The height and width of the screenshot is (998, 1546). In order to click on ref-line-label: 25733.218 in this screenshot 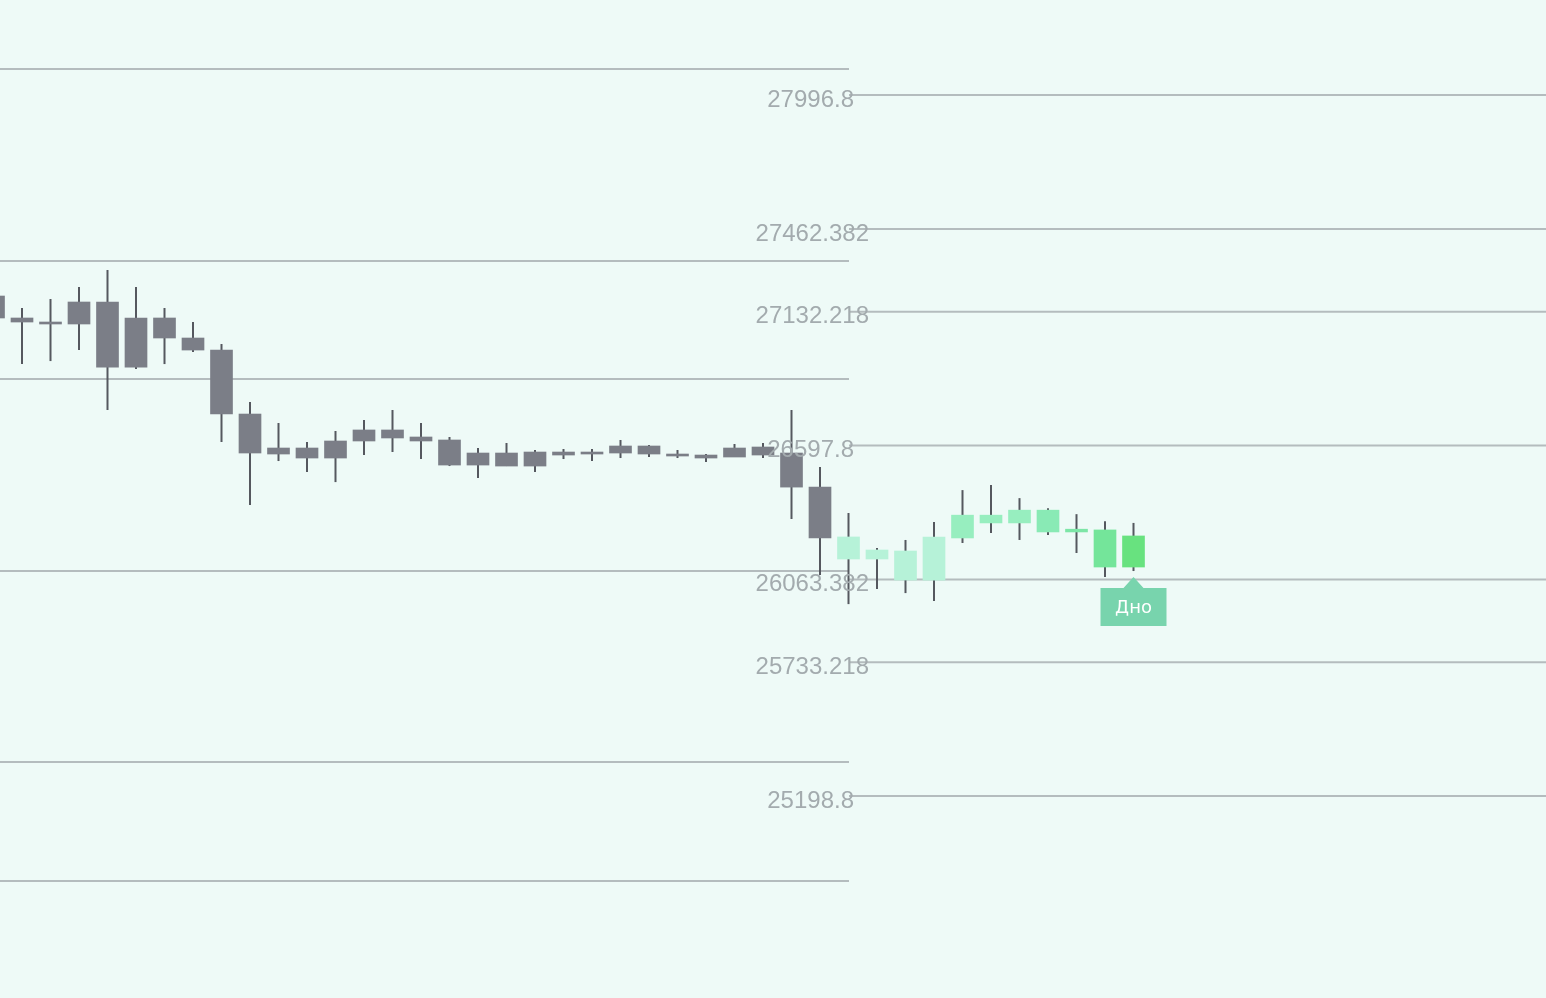, I will do `click(812, 665)`.